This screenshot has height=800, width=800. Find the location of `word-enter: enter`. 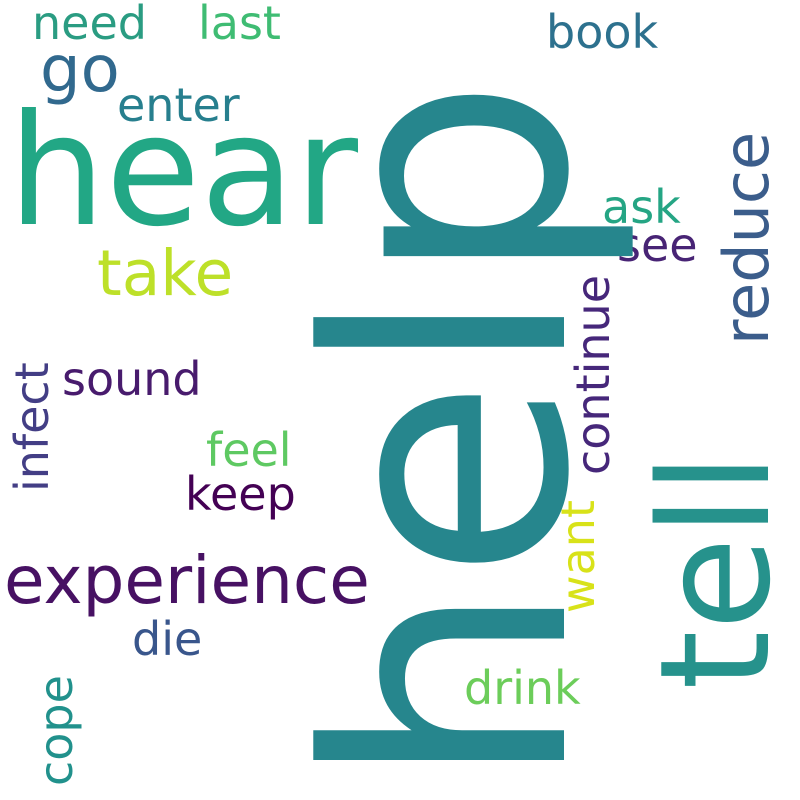

word-enter: enter is located at coordinates (178, 105).